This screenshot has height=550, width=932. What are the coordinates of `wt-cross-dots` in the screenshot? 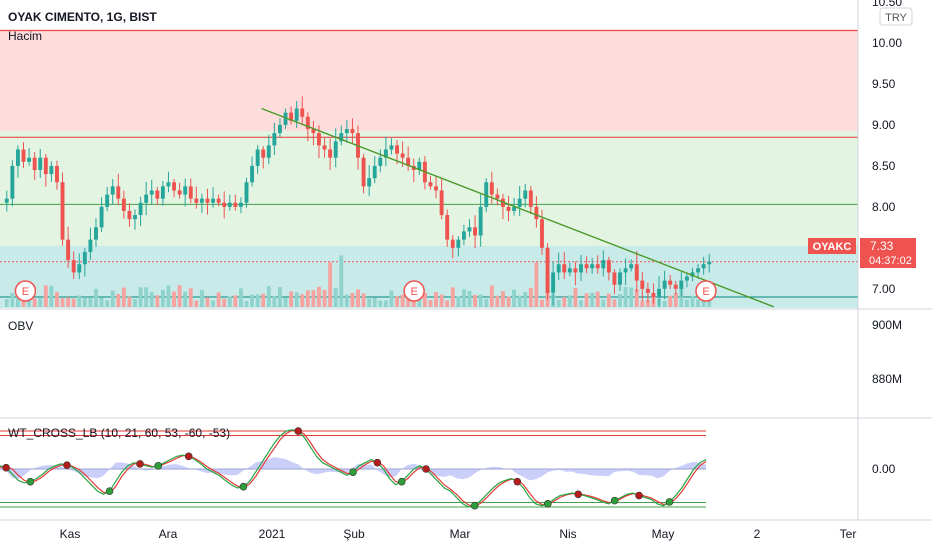 It's located at (338, 468).